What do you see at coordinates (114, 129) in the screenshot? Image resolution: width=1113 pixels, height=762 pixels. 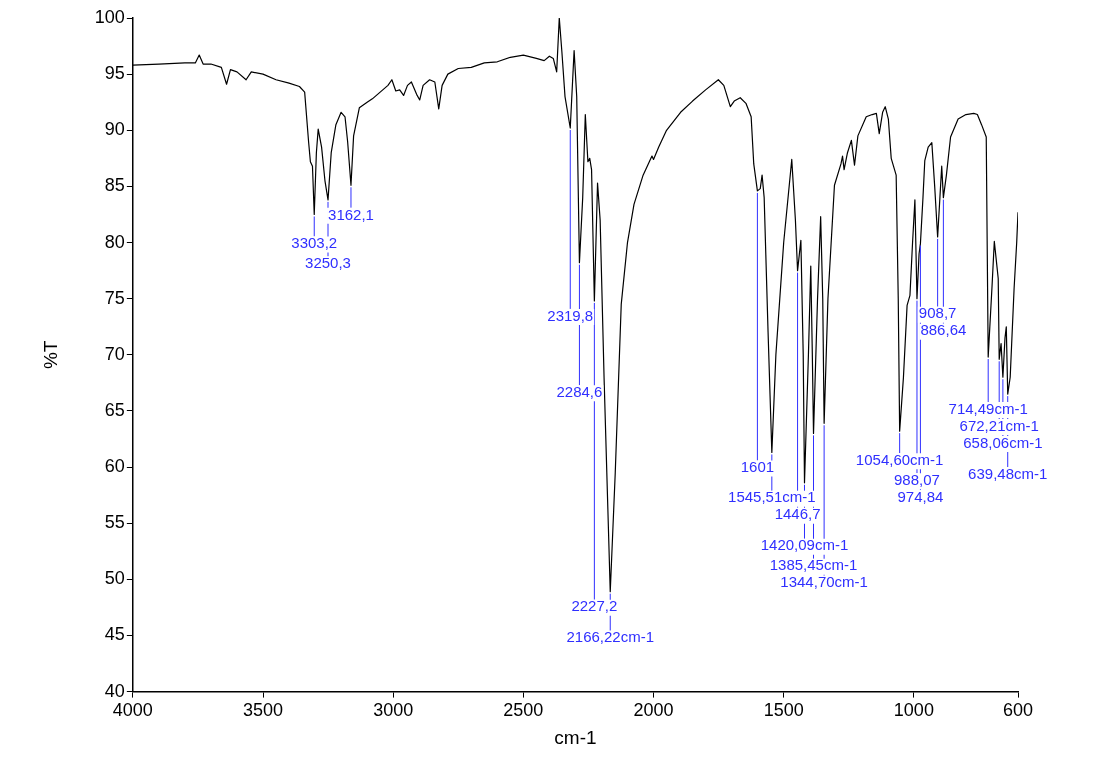 I see `y-tick-label: 90` at bounding box center [114, 129].